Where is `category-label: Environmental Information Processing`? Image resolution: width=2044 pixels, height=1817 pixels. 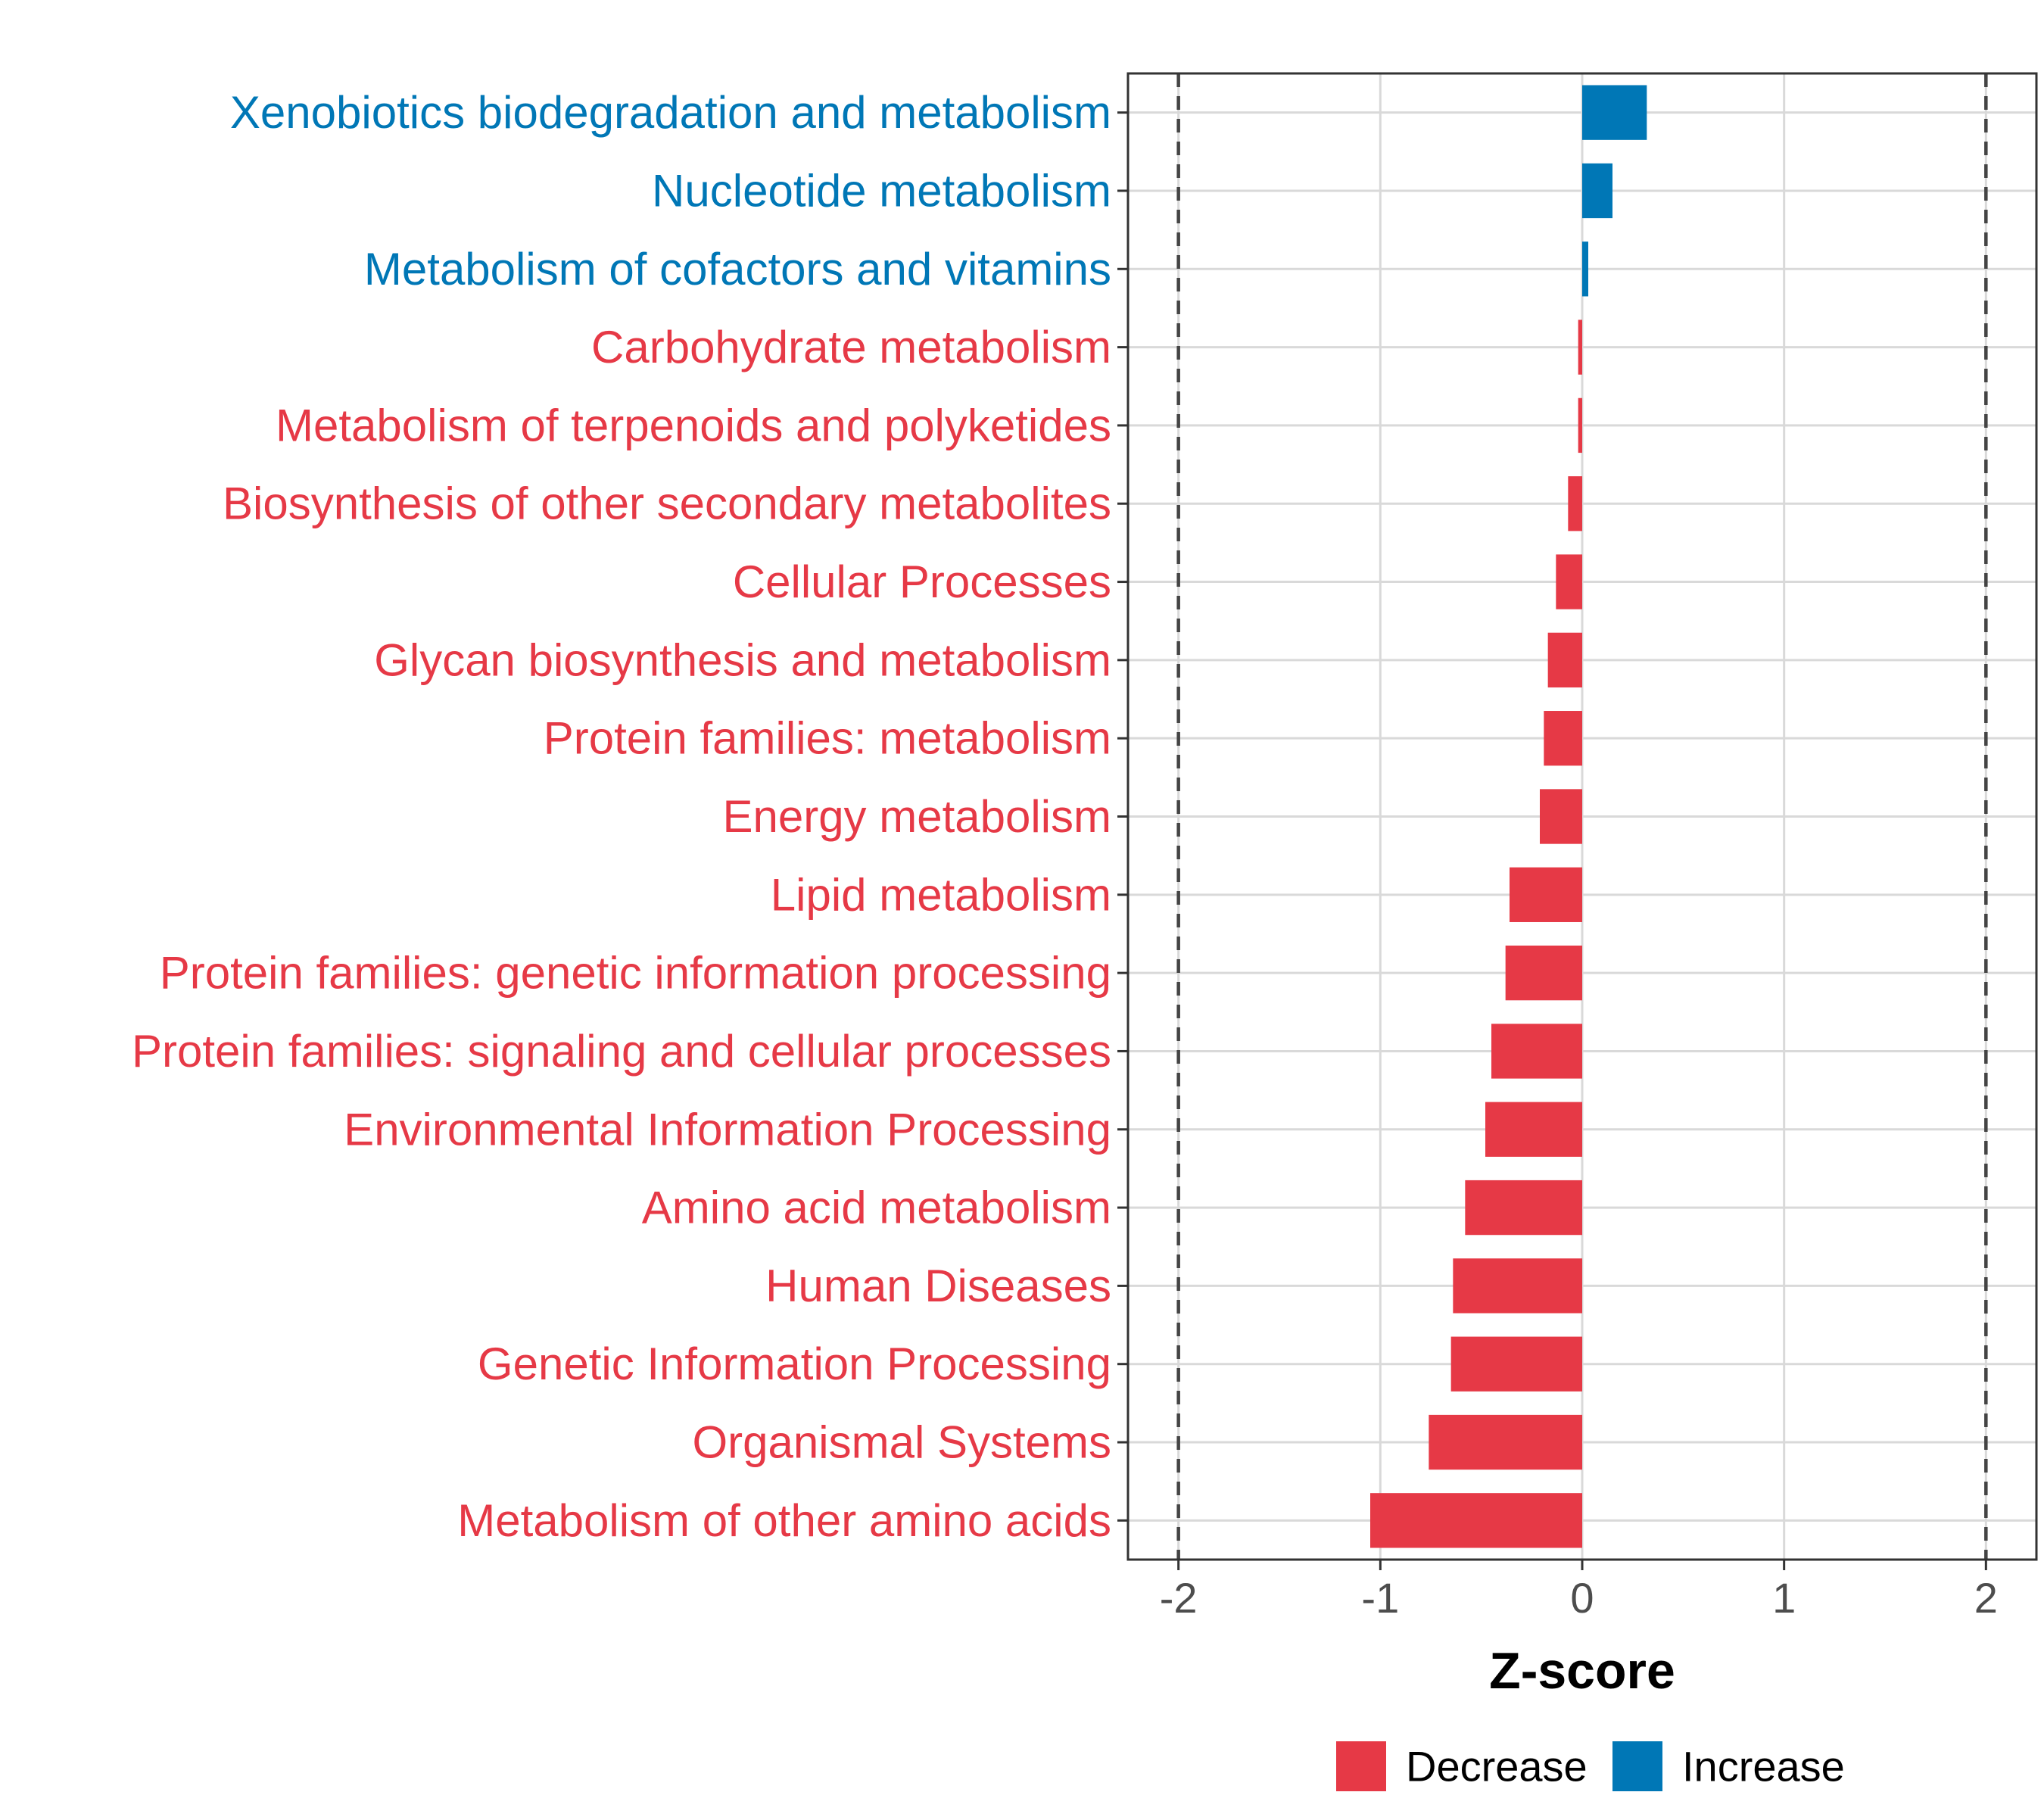 category-label: Environmental Information Processing is located at coordinates (727, 1129).